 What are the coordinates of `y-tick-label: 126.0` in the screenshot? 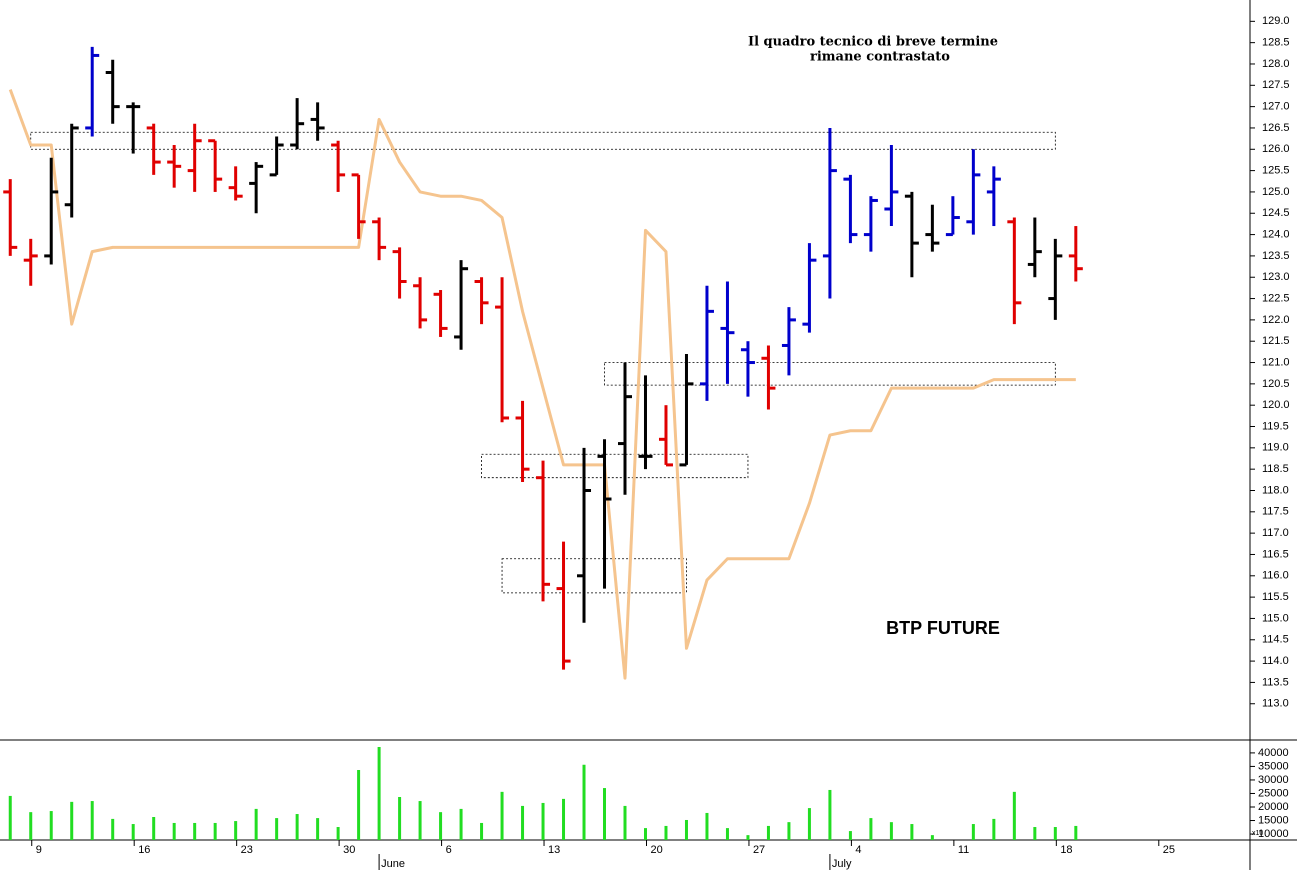 It's located at (1276, 149).